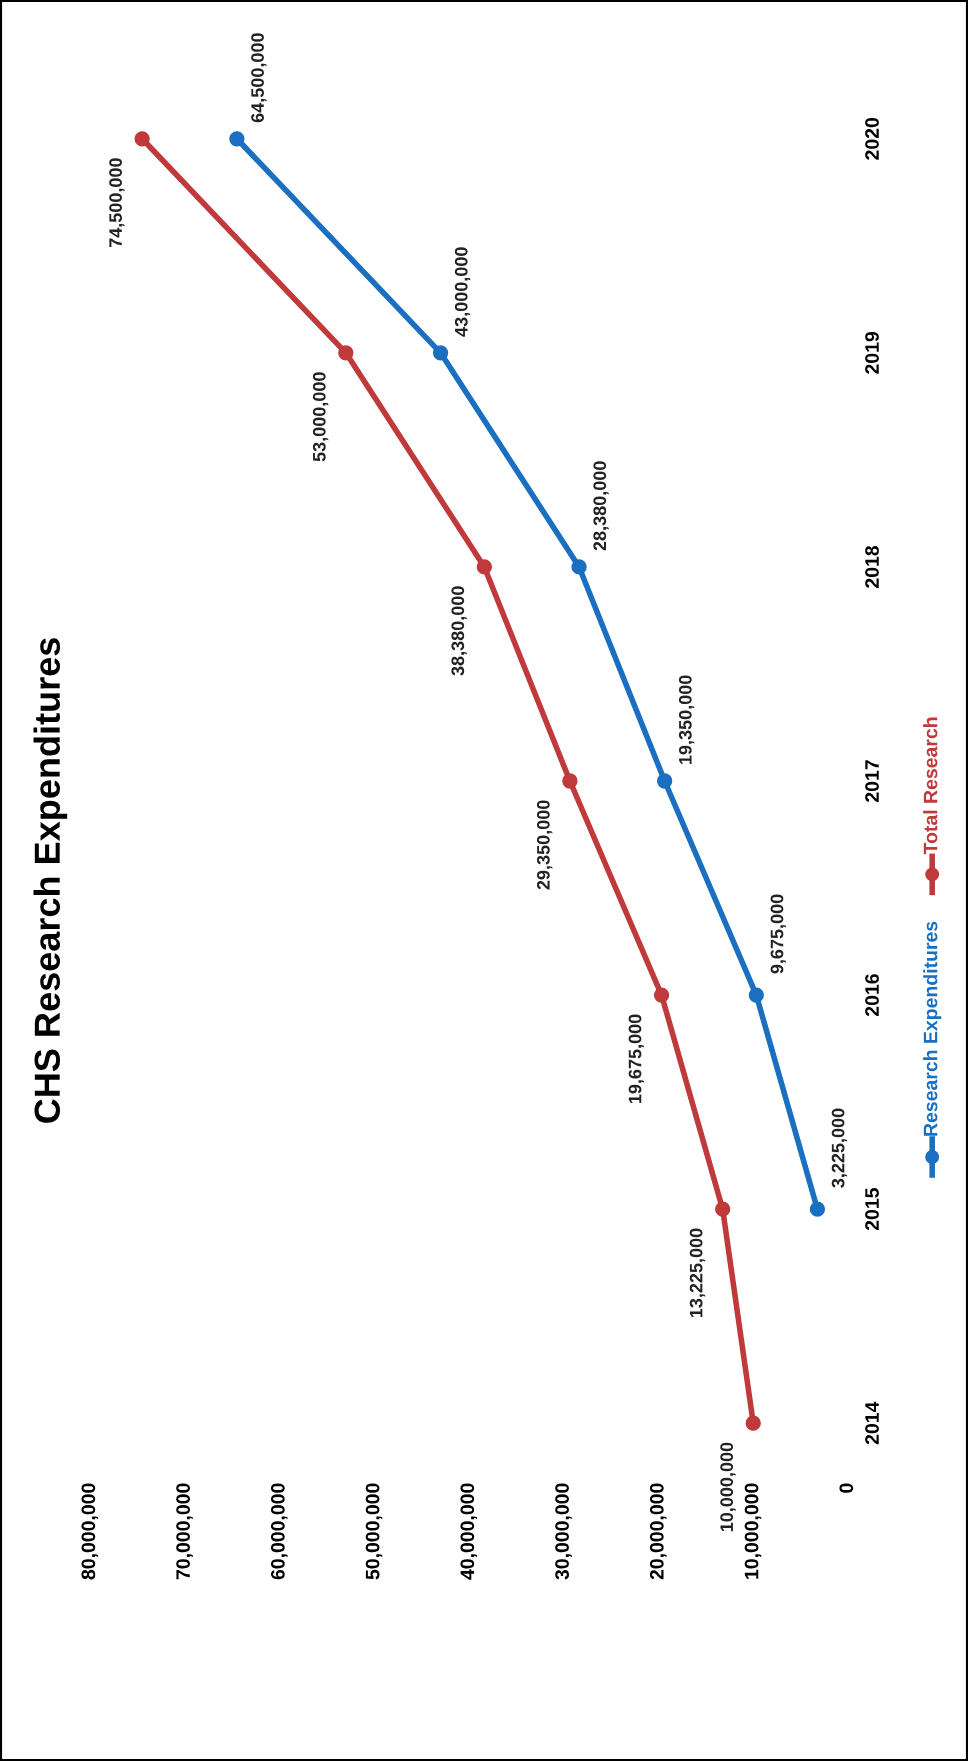  What do you see at coordinates (932, 1028) in the screenshot?
I see `text: Research Expenditures` at bounding box center [932, 1028].